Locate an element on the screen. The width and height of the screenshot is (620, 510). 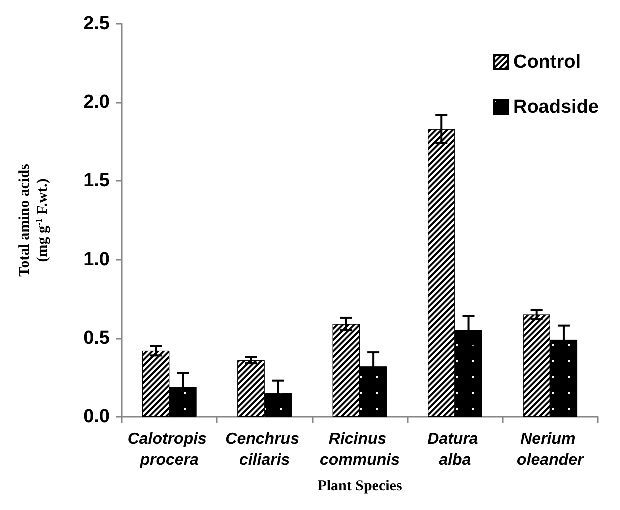
y-tick-label: 2.0 is located at coordinates (97, 103).